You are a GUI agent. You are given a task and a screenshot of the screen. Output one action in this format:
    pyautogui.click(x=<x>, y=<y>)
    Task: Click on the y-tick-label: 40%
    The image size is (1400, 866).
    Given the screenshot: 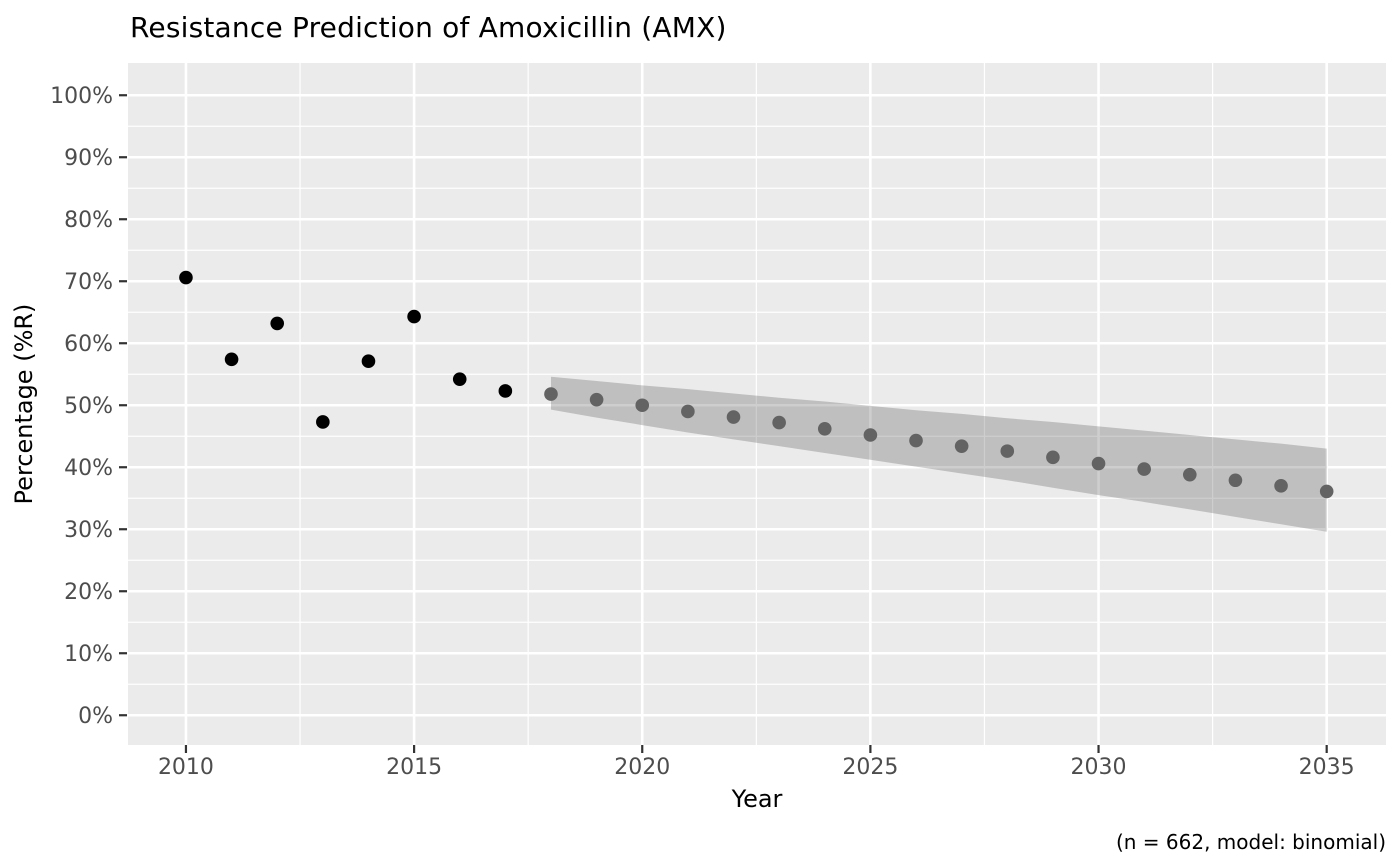 What is the action you would take?
    pyautogui.click(x=88, y=468)
    